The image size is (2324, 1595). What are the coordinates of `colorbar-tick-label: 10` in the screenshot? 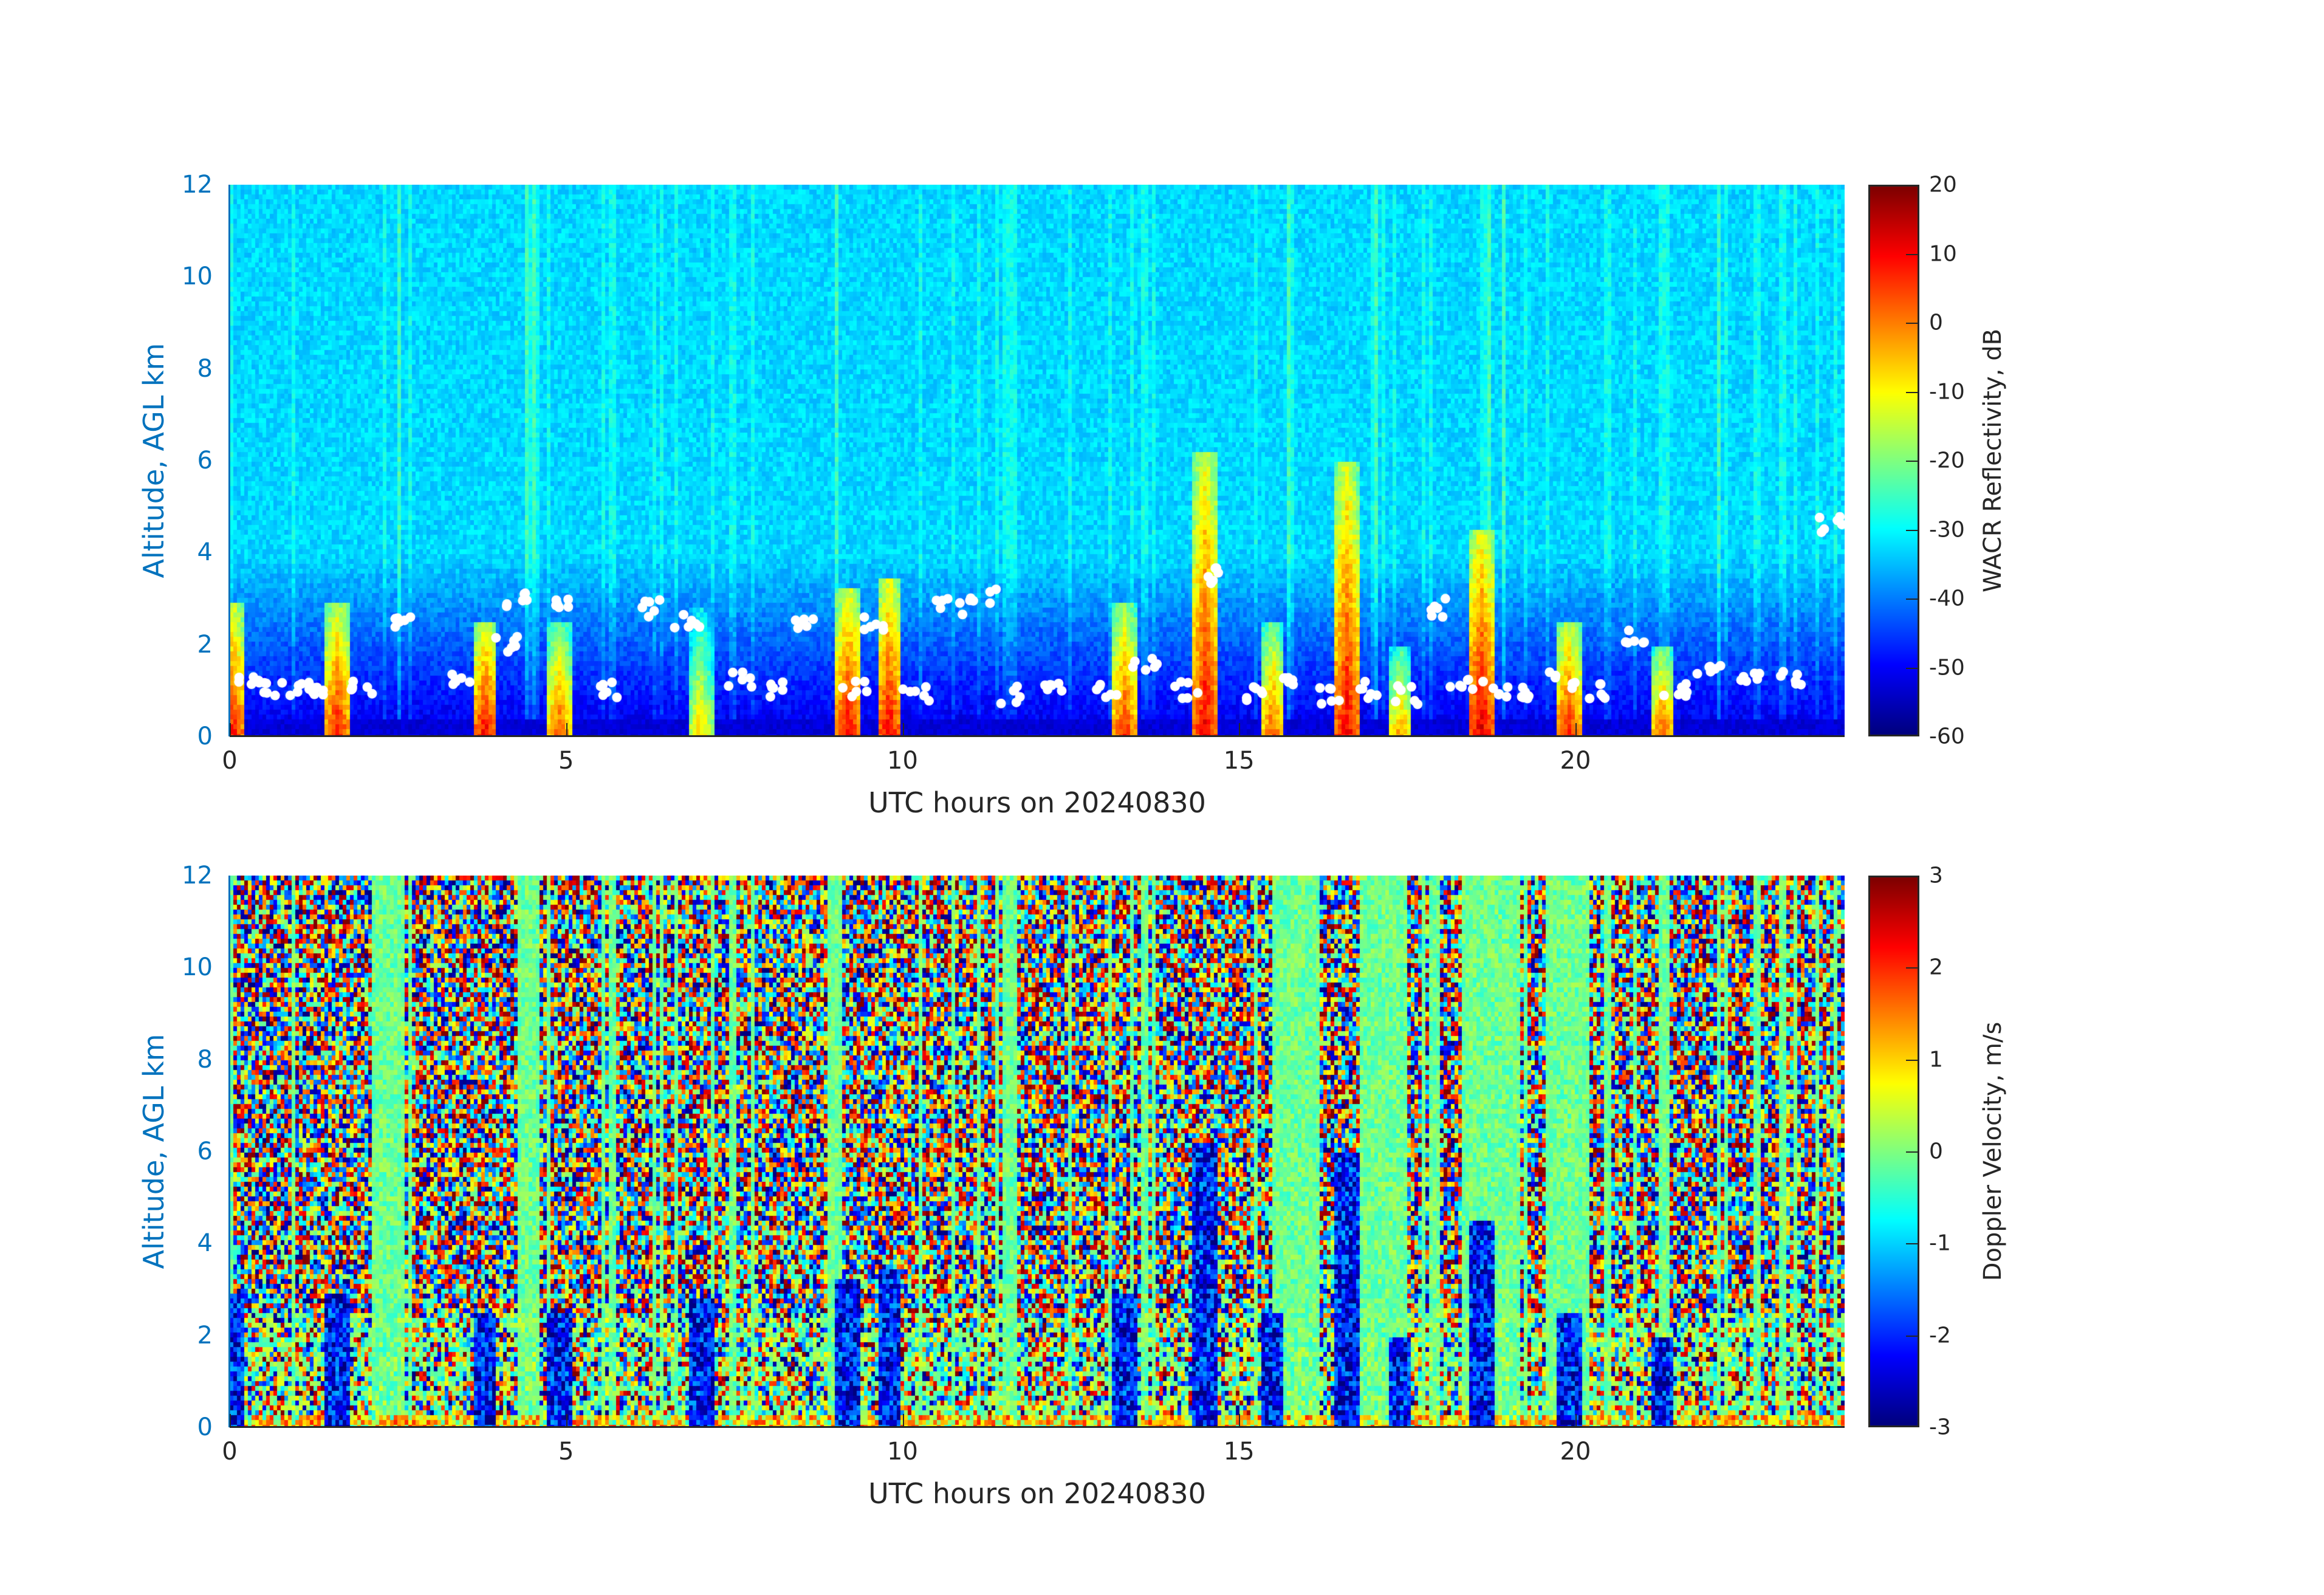 It's located at (1943, 254).